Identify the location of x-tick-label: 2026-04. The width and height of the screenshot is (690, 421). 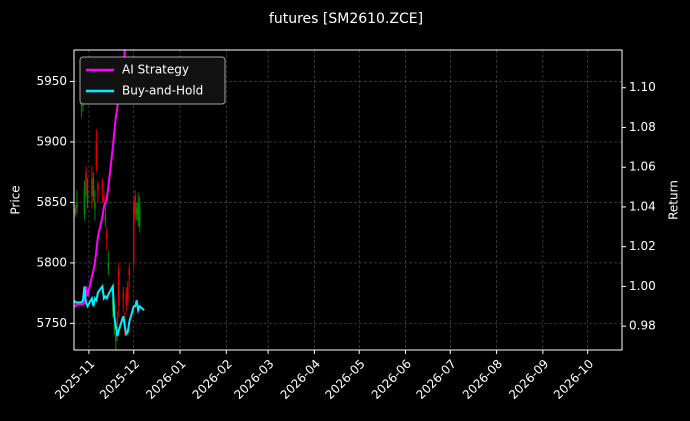
(300, 379).